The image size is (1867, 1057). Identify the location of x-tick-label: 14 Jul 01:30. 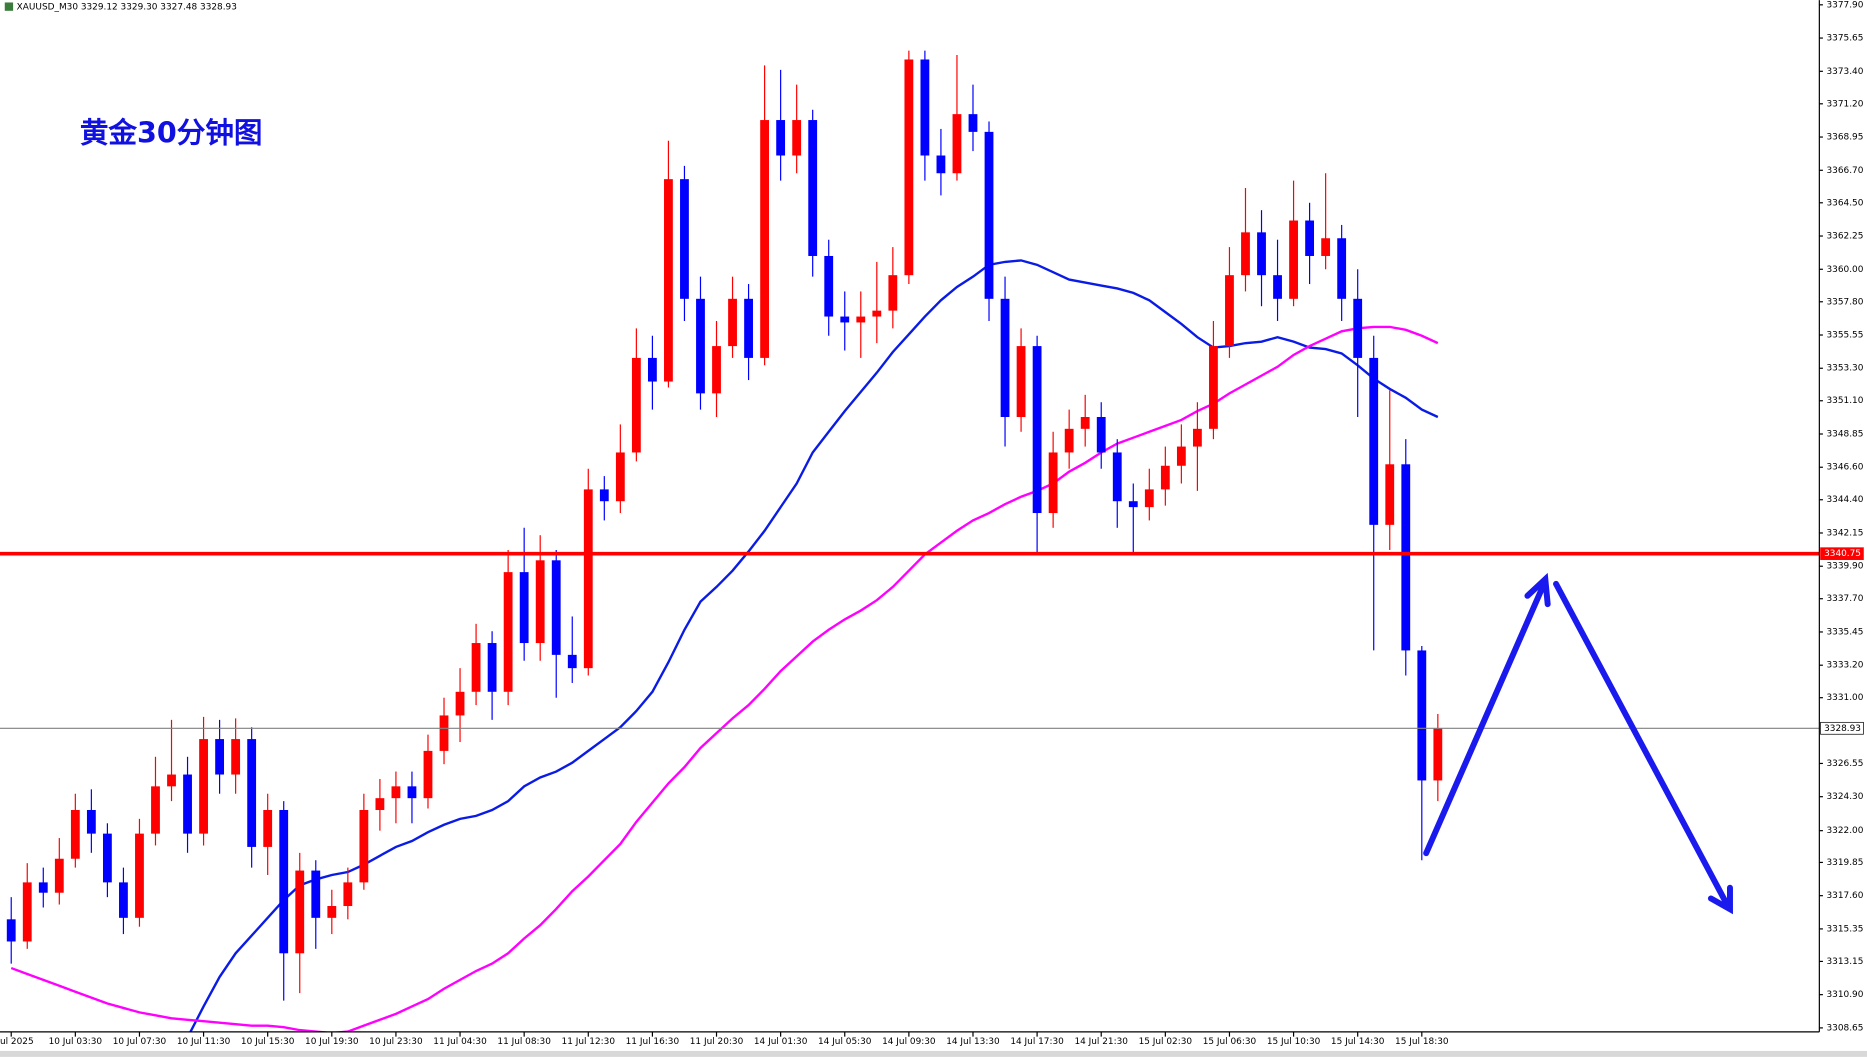
(781, 1042).